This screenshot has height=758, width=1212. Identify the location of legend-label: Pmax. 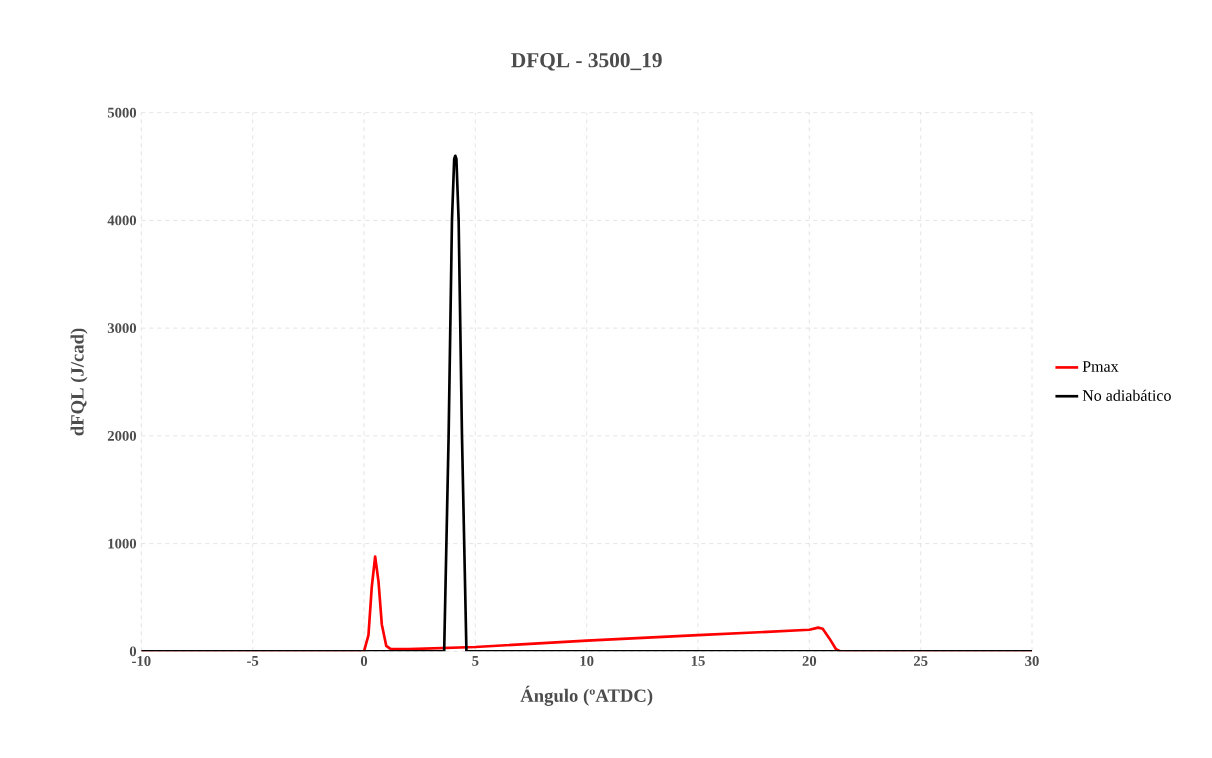
(1100, 366).